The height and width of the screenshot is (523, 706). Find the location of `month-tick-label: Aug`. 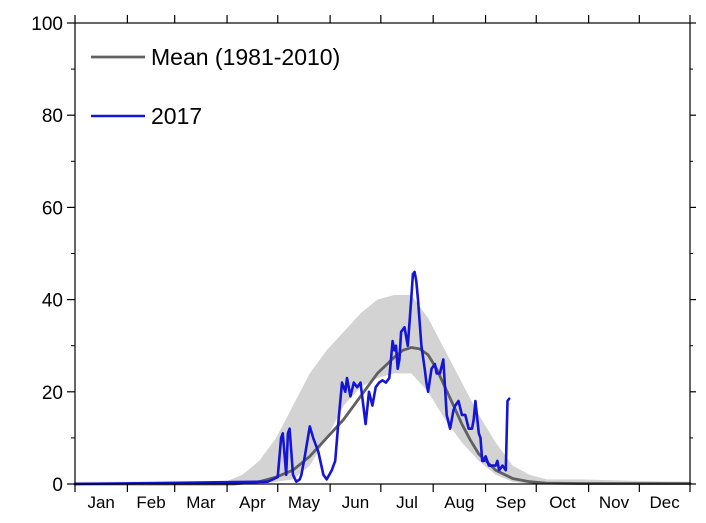

month-tick-label: Aug is located at coordinates (459, 502).